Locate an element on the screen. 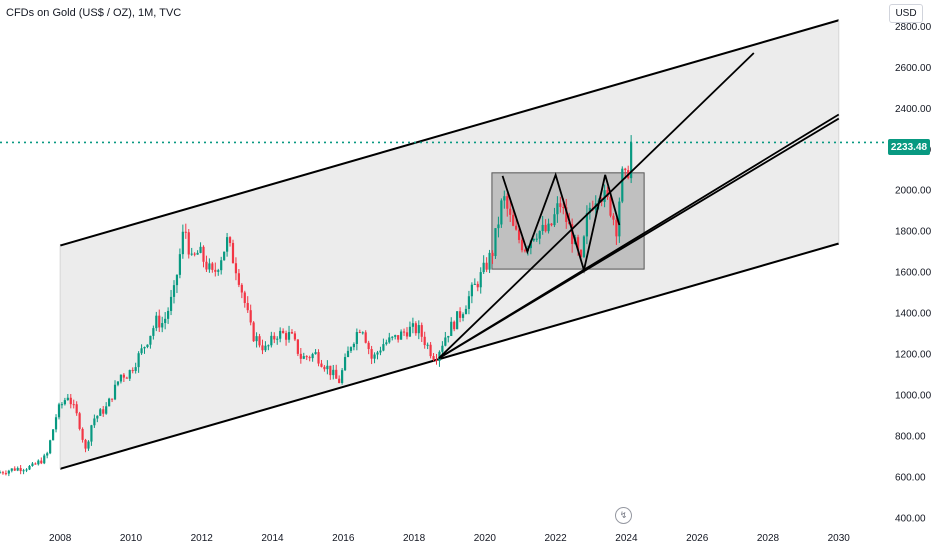 The width and height of the screenshot is (932, 550). x-tick-label: 2018 is located at coordinates (414, 538).